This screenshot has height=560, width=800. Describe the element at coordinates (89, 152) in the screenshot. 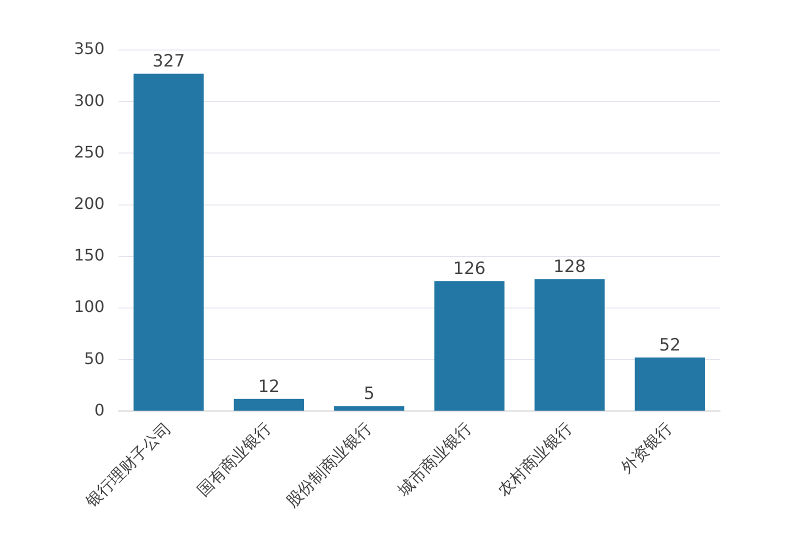

I see `y-tick-label: 250` at that location.